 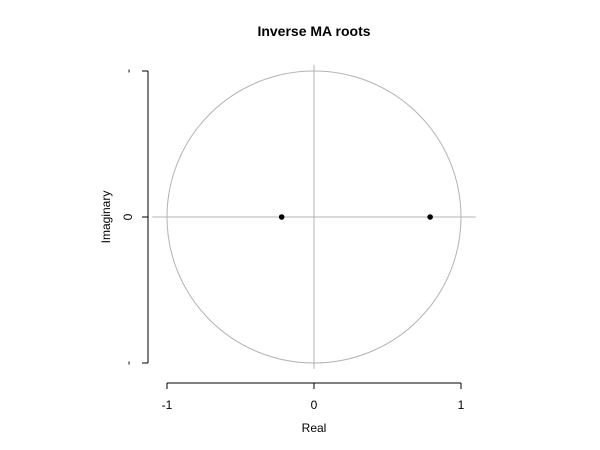 I want to click on x-tick-label: 0, so click(x=314, y=405).